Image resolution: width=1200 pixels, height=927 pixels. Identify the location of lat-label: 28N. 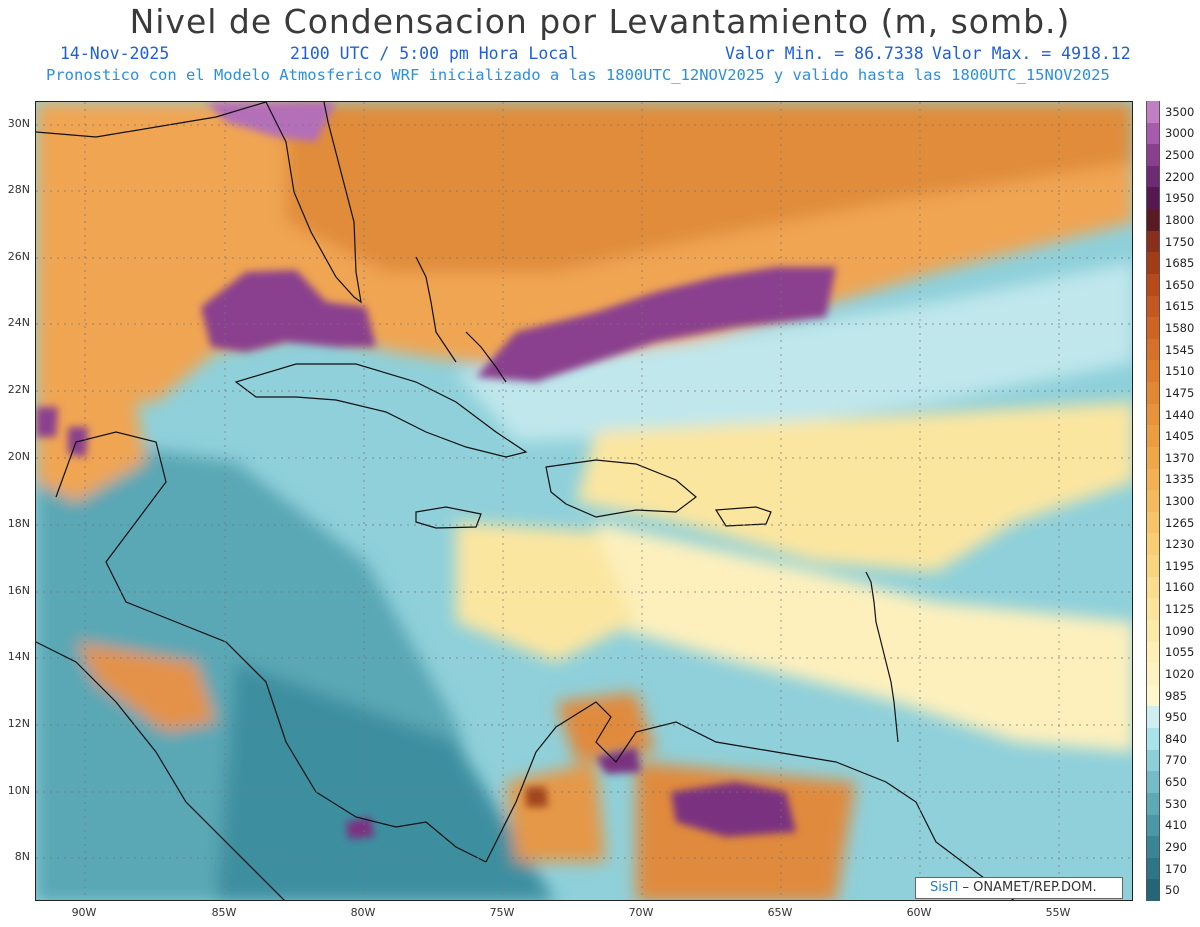
(18, 189).